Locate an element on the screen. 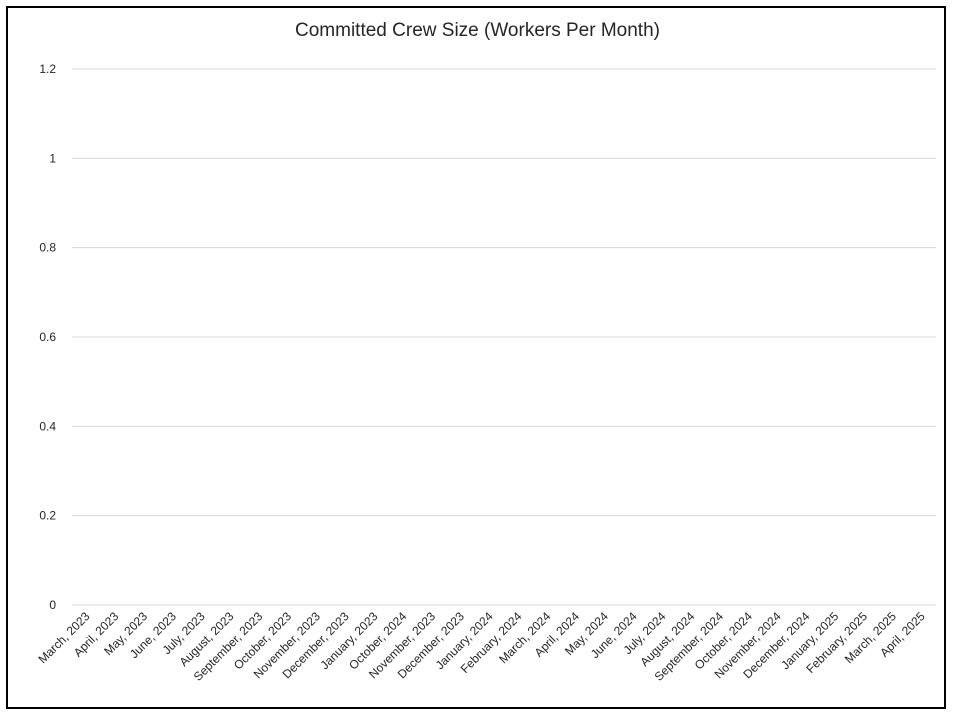  y-tick-label: 1 is located at coordinates (52, 158).